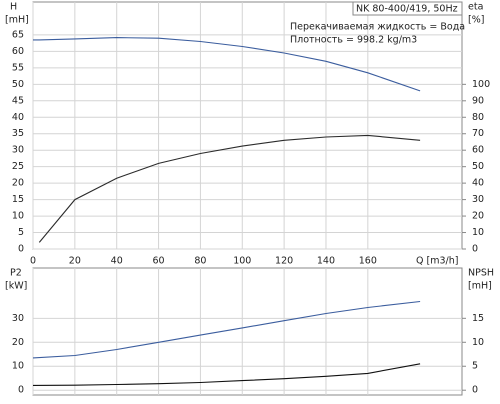 This screenshot has height=404, width=500. I want to click on y2-tick-label: 40, so click(478, 183).